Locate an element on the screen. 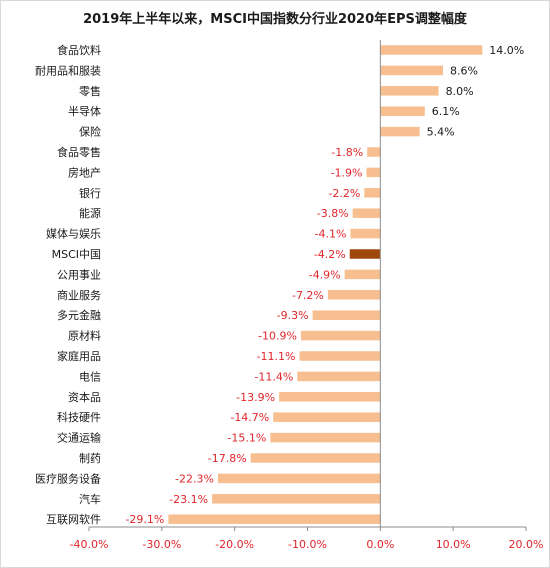  category-label: 家庭用品 is located at coordinates (79, 356).